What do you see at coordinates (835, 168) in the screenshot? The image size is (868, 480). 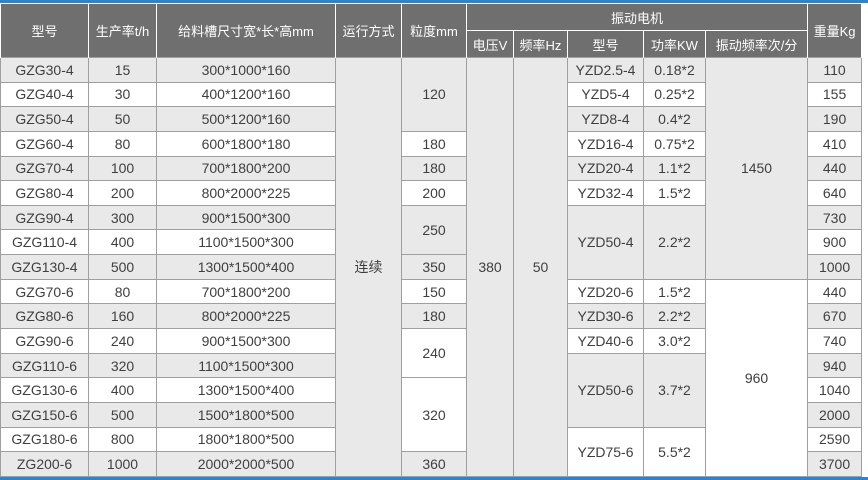 I see `cell-weight: 440` at bounding box center [835, 168].